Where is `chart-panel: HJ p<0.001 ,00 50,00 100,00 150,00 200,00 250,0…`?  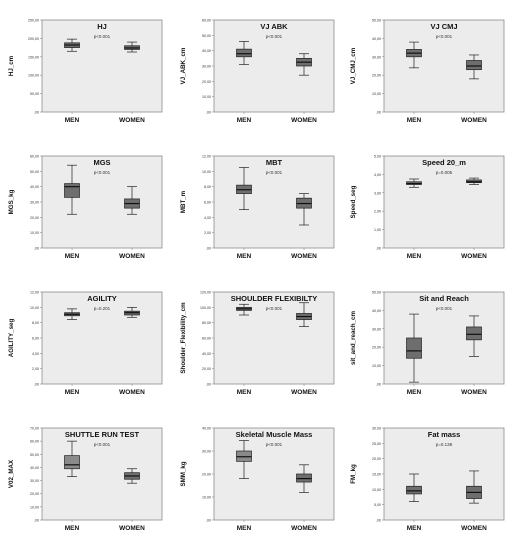
chart-panel: HJ p<0.001 ,00 50,00 100,00 150,00 200,00 250,0… is located at coordinates (85, 71).